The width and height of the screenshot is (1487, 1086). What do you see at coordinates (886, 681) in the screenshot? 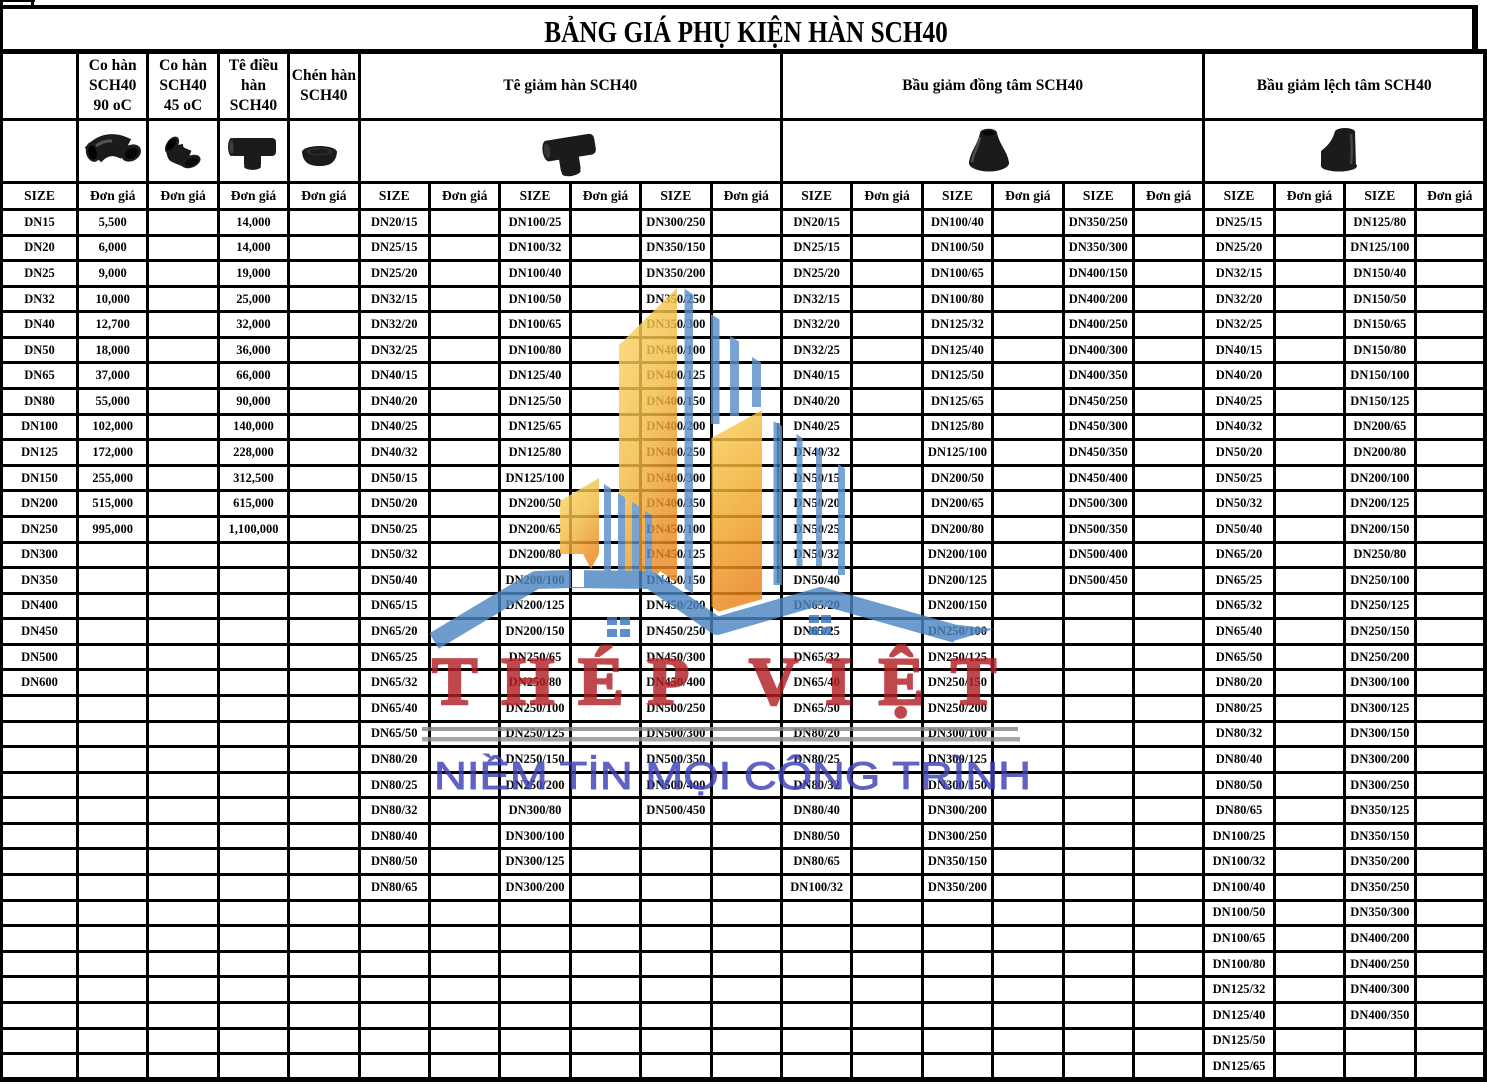
I see `svg-text: VIỆT` at bounding box center [886, 681].